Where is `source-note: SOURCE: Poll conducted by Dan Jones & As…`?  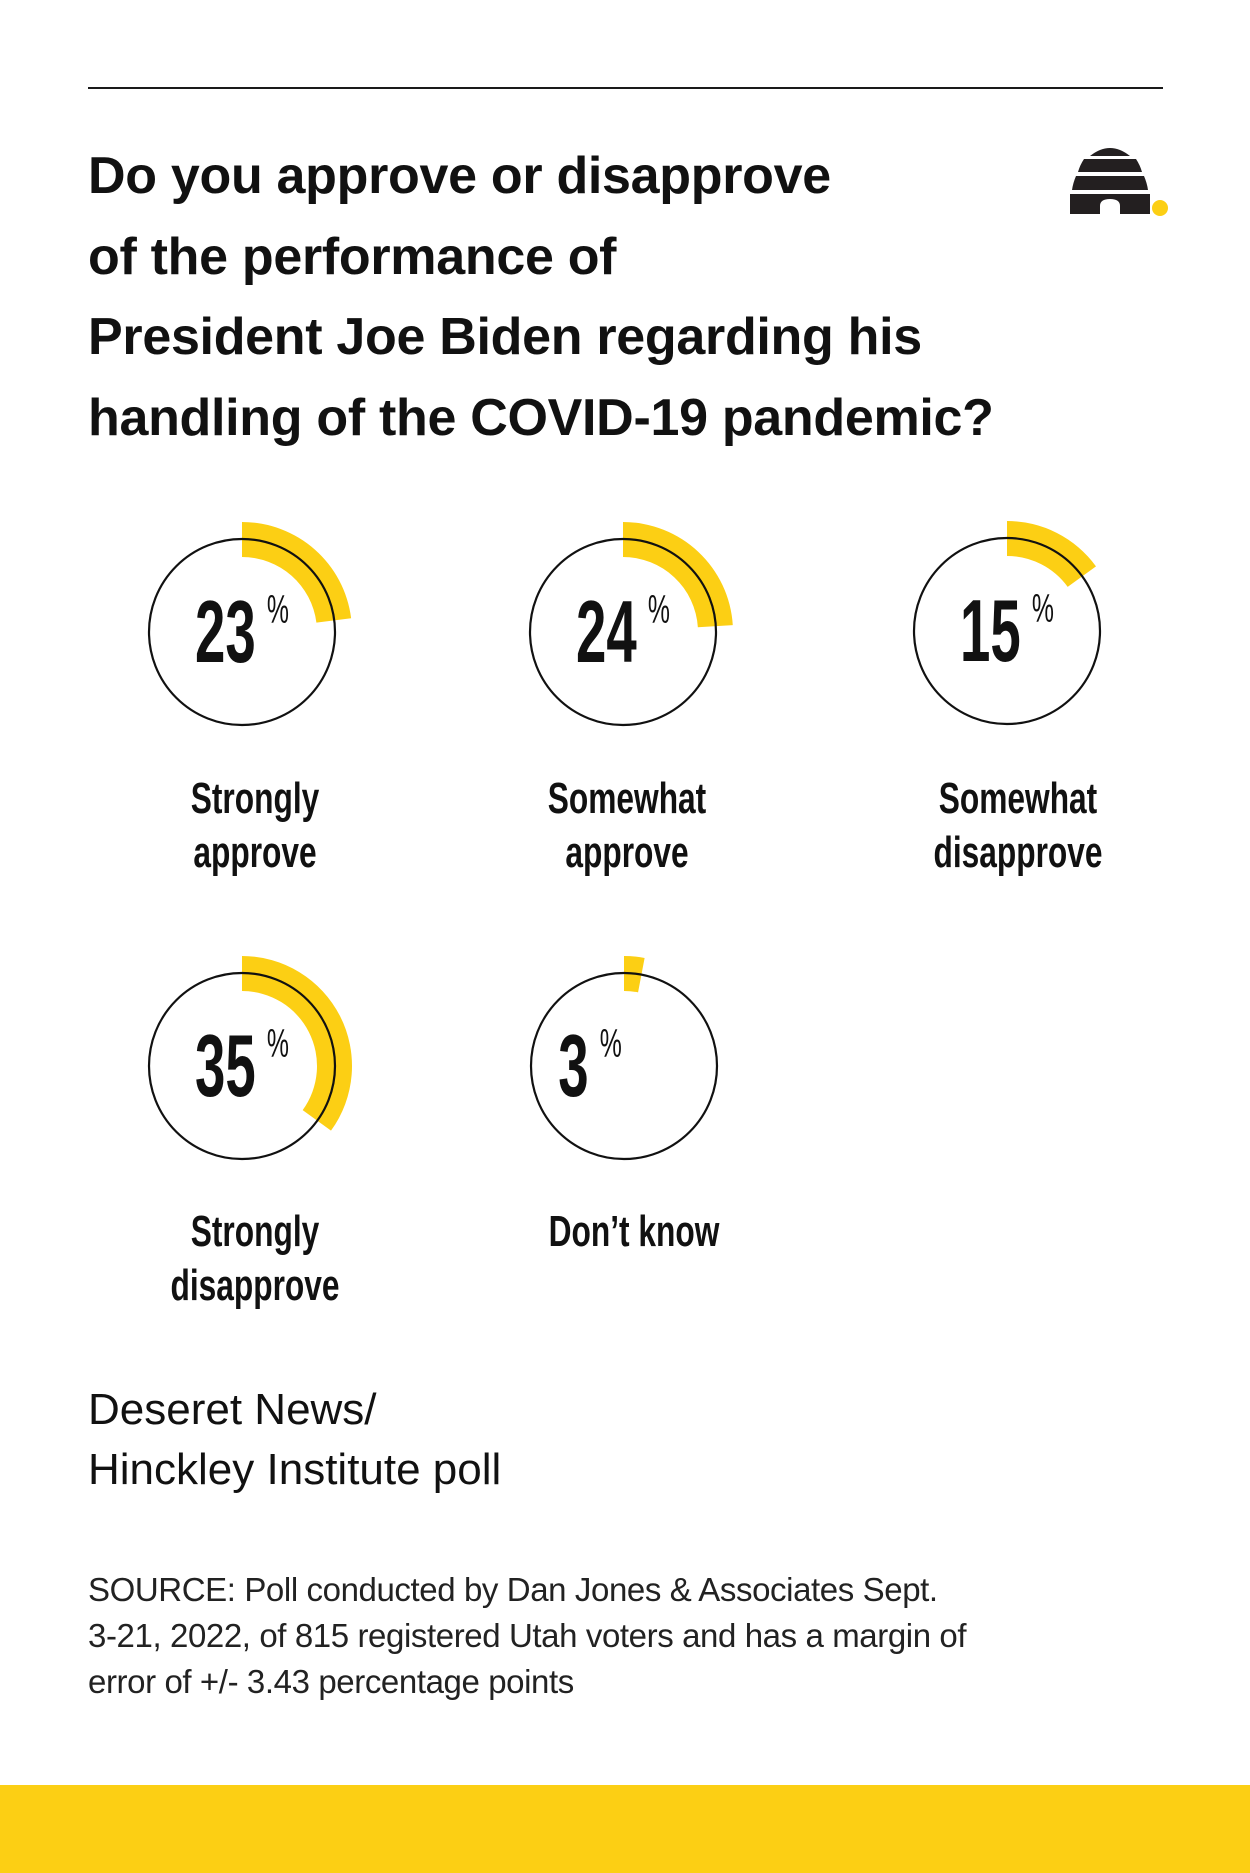
source-note: SOURCE: Poll conducted by Dan Jones & As… is located at coordinates (633, 1636).